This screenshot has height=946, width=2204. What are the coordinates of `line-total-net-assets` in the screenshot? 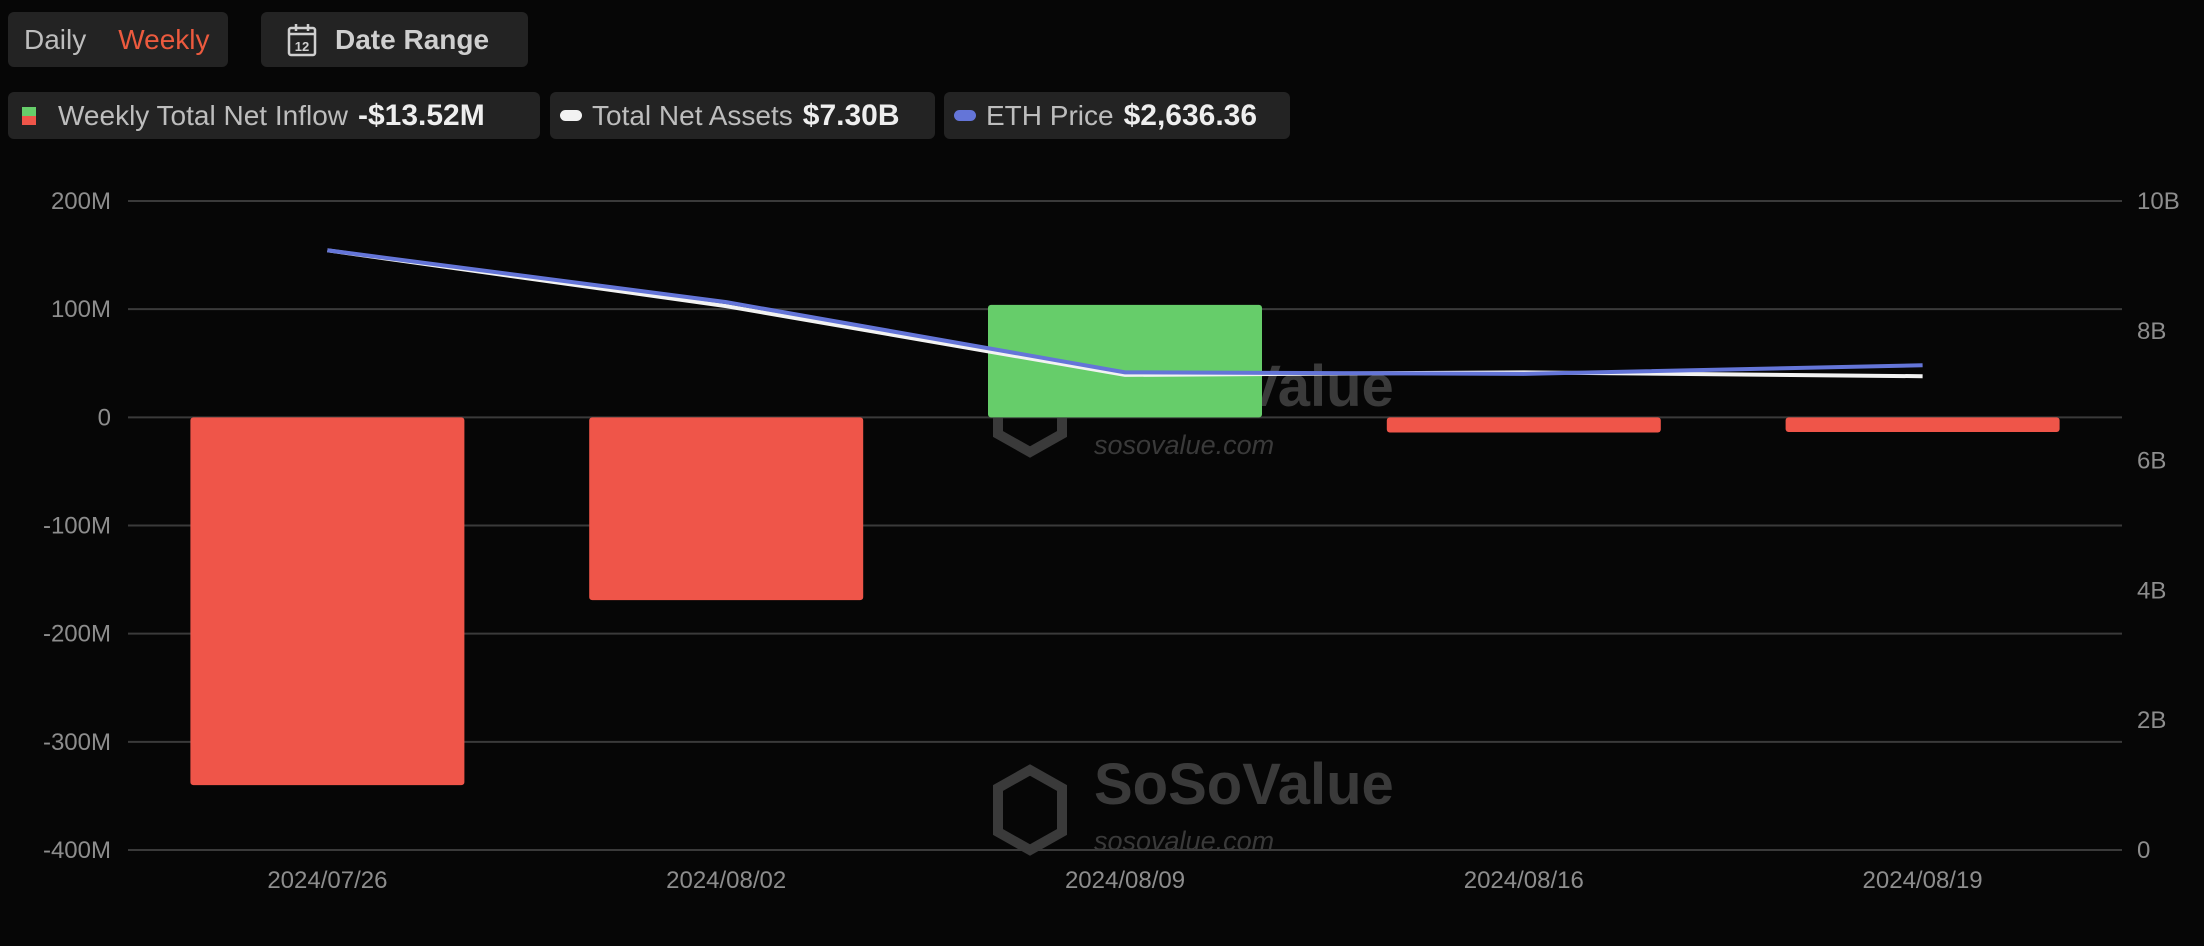 It's located at (1125, 313).